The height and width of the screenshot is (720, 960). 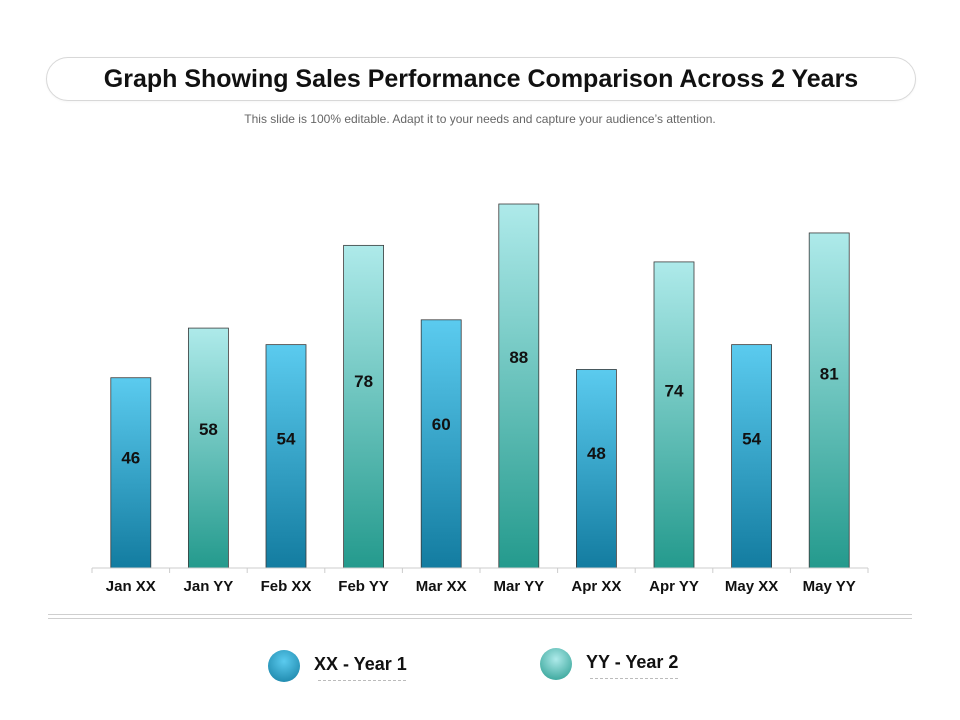 I want to click on x-tick-label: Mar XX, so click(x=441, y=586).